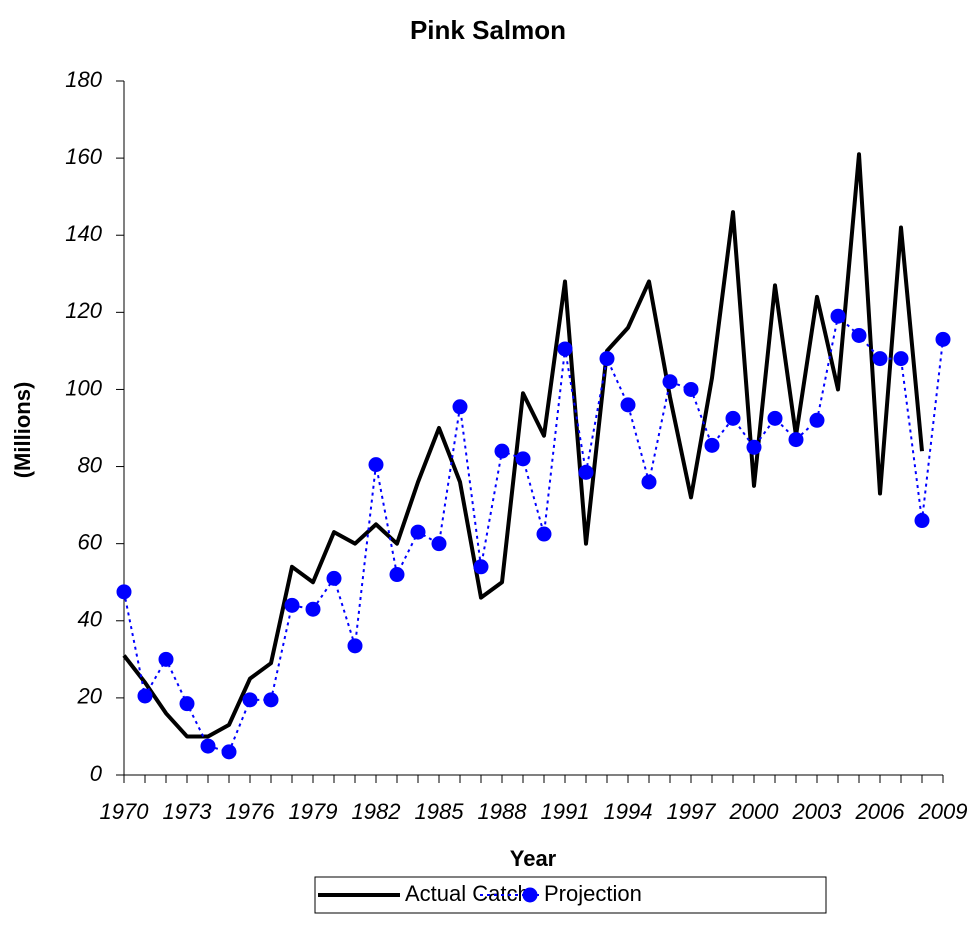  I want to click on x-tick-label: 1988, so click(503, 811).